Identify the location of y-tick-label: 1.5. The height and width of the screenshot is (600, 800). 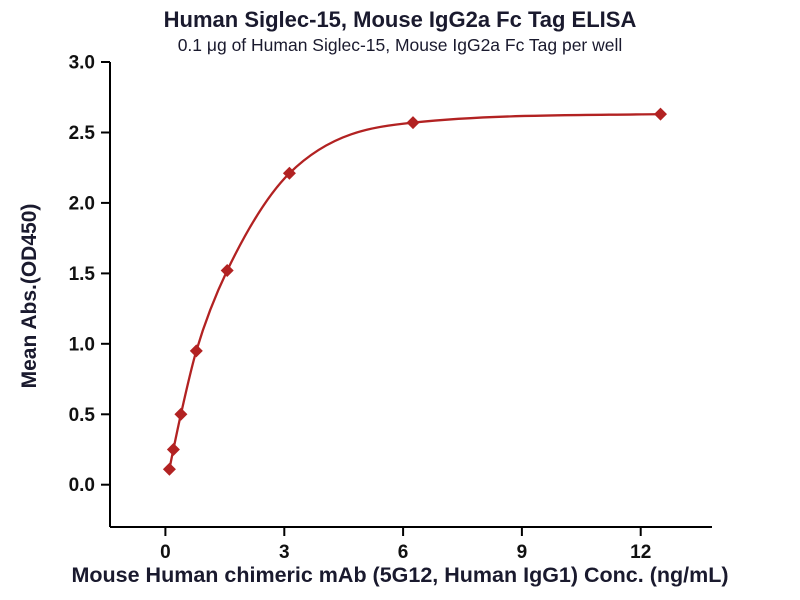
(82, 274).